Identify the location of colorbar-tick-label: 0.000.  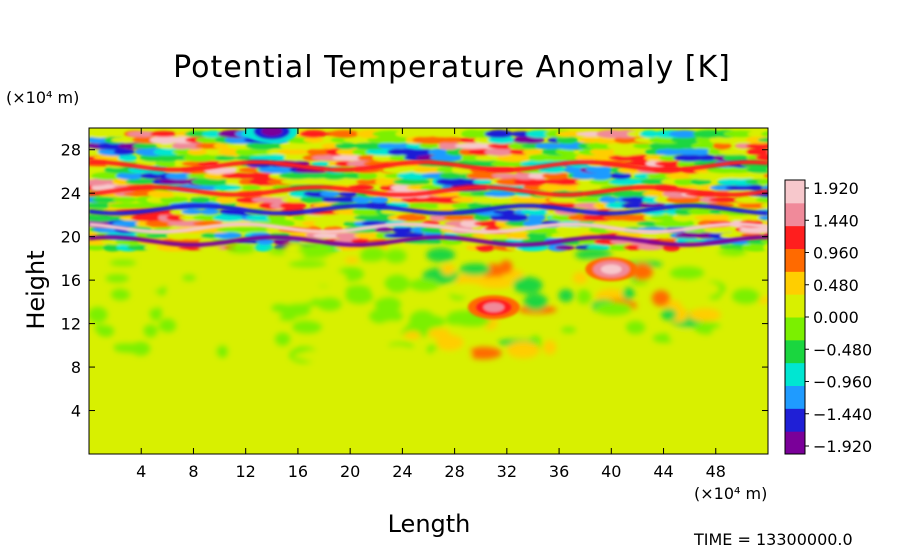
(836, 317).